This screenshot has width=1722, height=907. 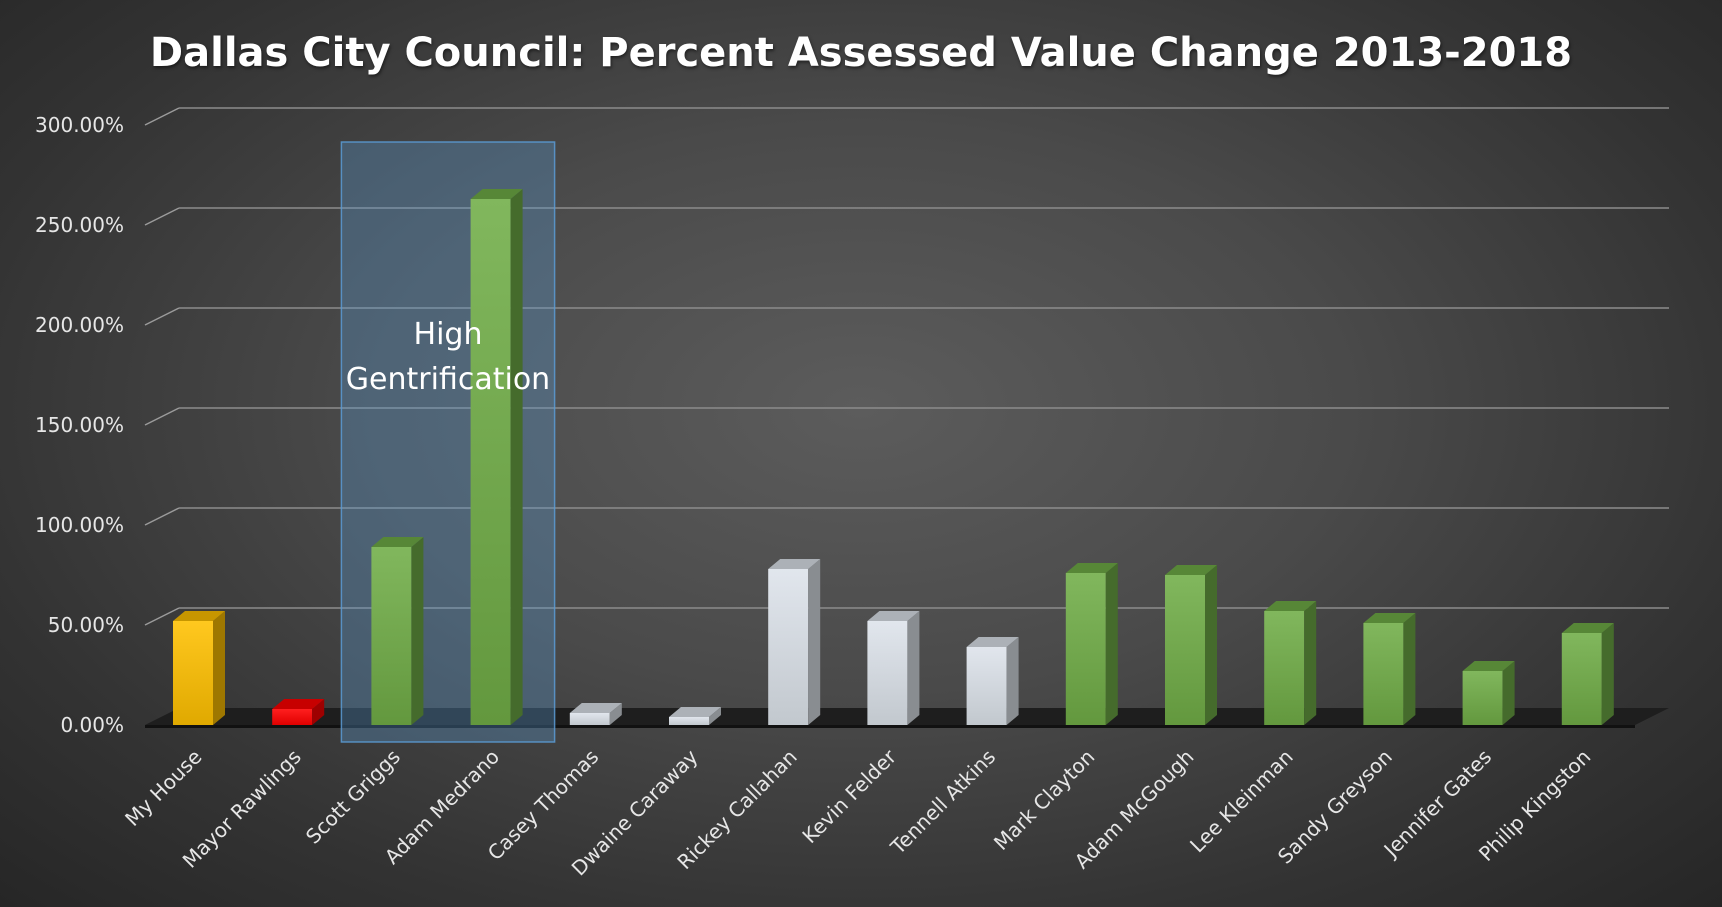 What do you see at coordinates (92, 725) in the screenshot?
I see `y-tick-label: 0.00%` at bounding box center [92, 725].